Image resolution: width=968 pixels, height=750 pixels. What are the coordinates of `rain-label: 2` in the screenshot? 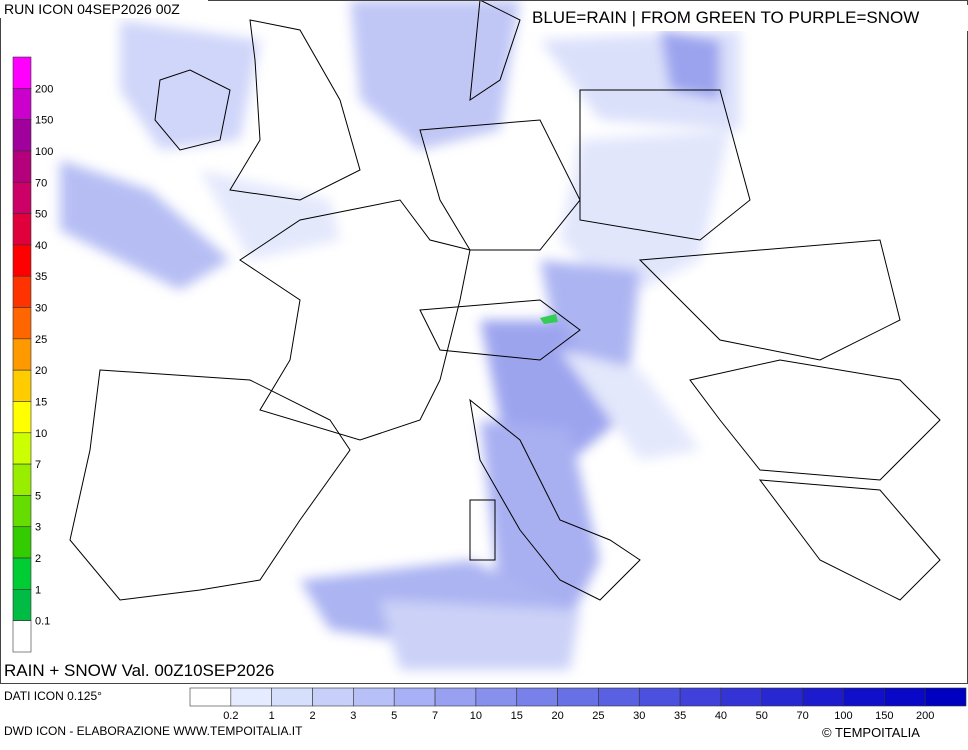 It's located at (312, 716).